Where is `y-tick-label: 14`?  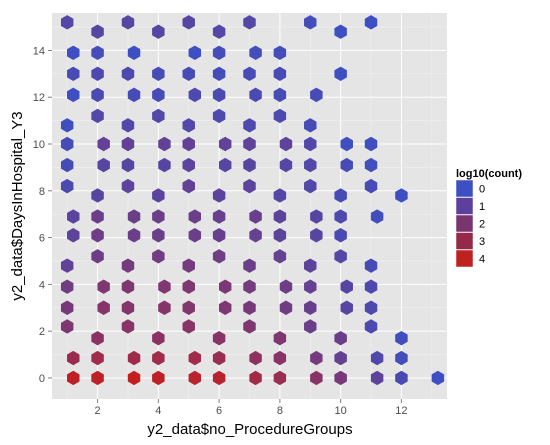
y-tick-label: 14 is located at coordinates (39, 51).